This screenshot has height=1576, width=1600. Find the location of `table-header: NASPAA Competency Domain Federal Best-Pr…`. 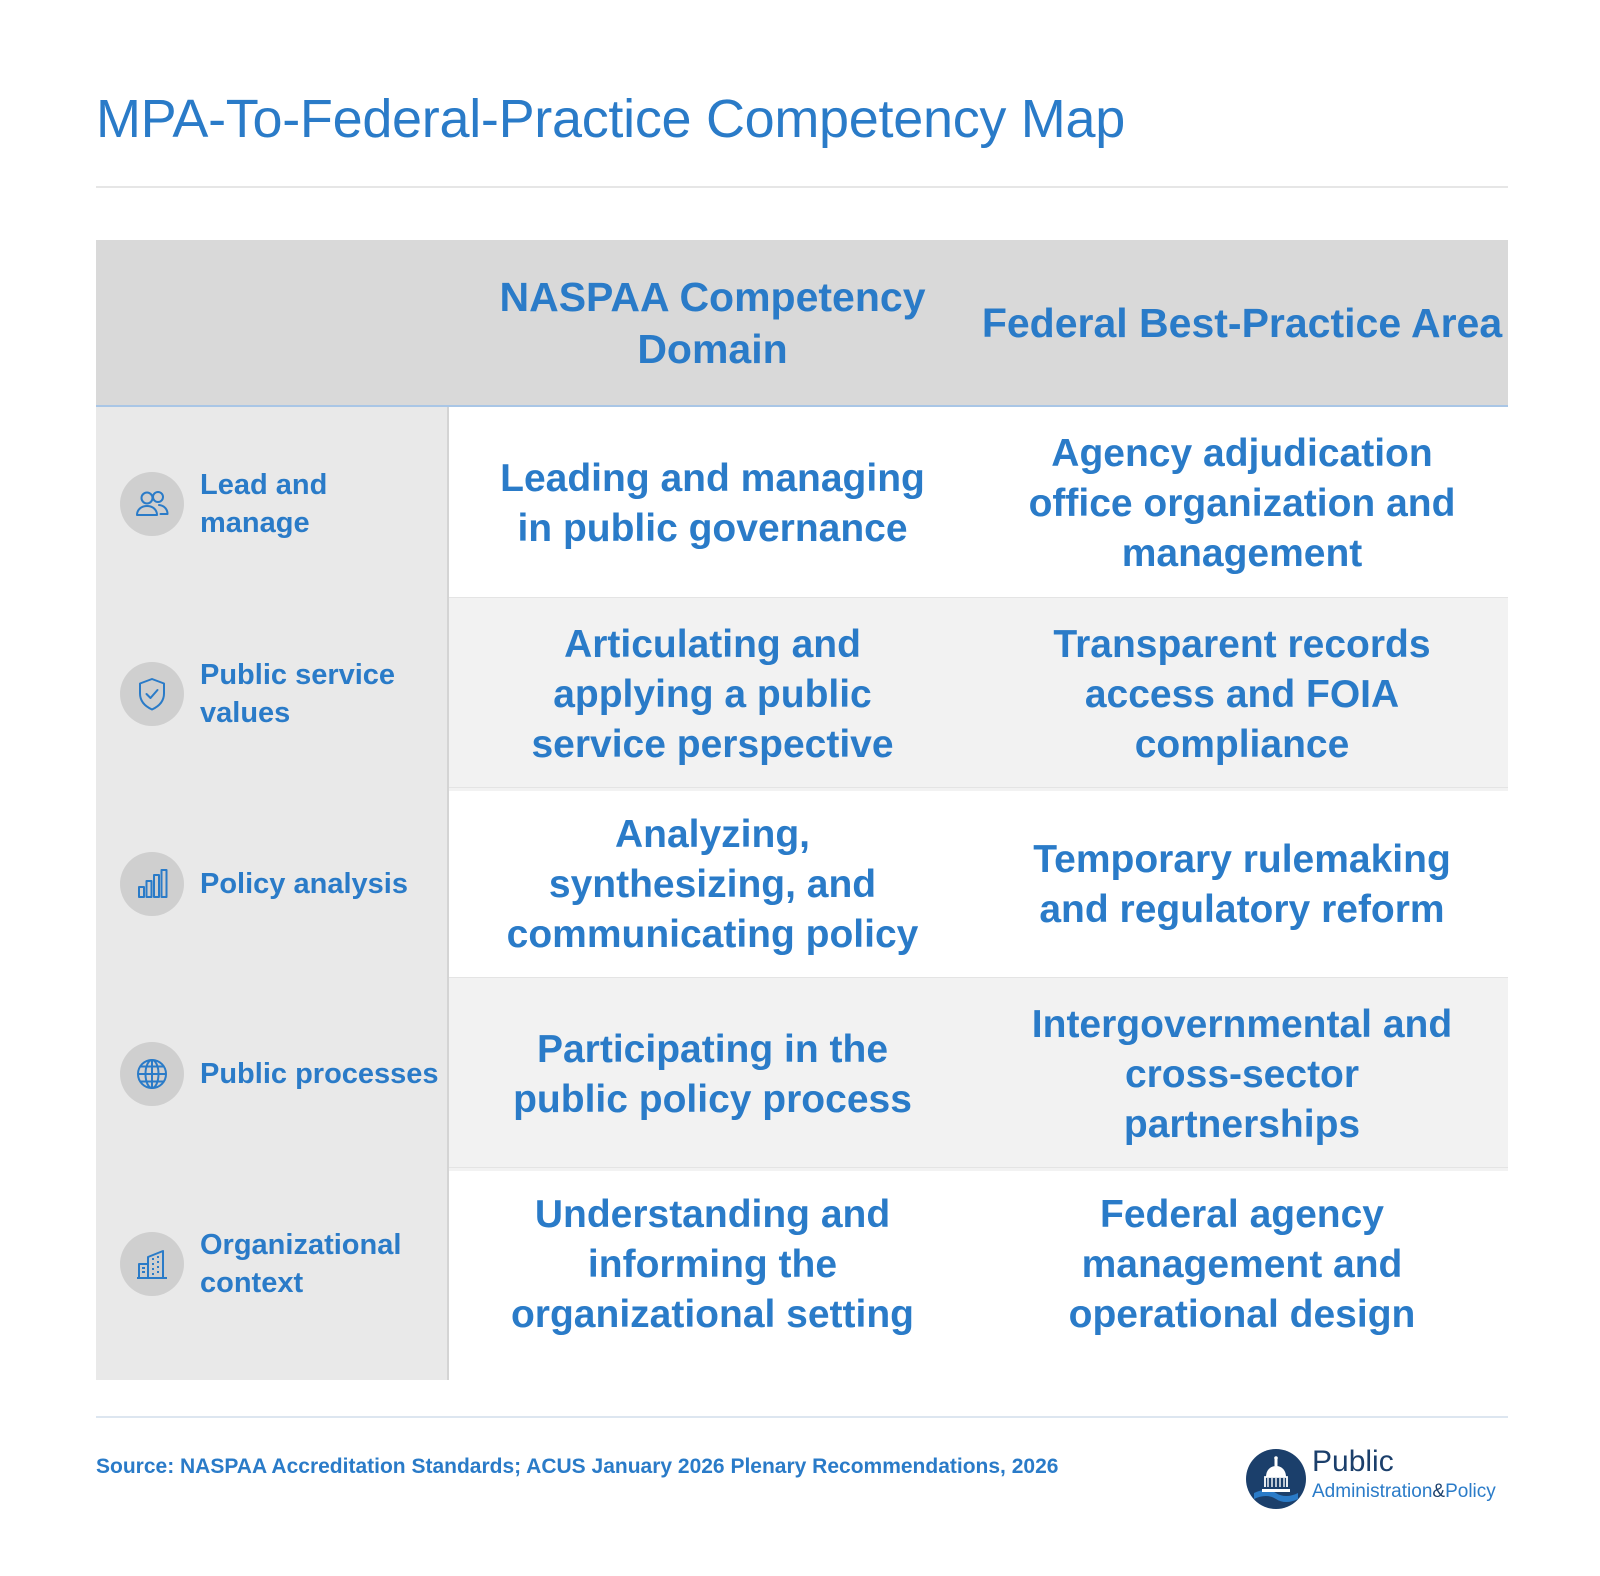

table-header: NASPAA Competency Domain Federal Best-Pr… is located at coordinates (802, 323).